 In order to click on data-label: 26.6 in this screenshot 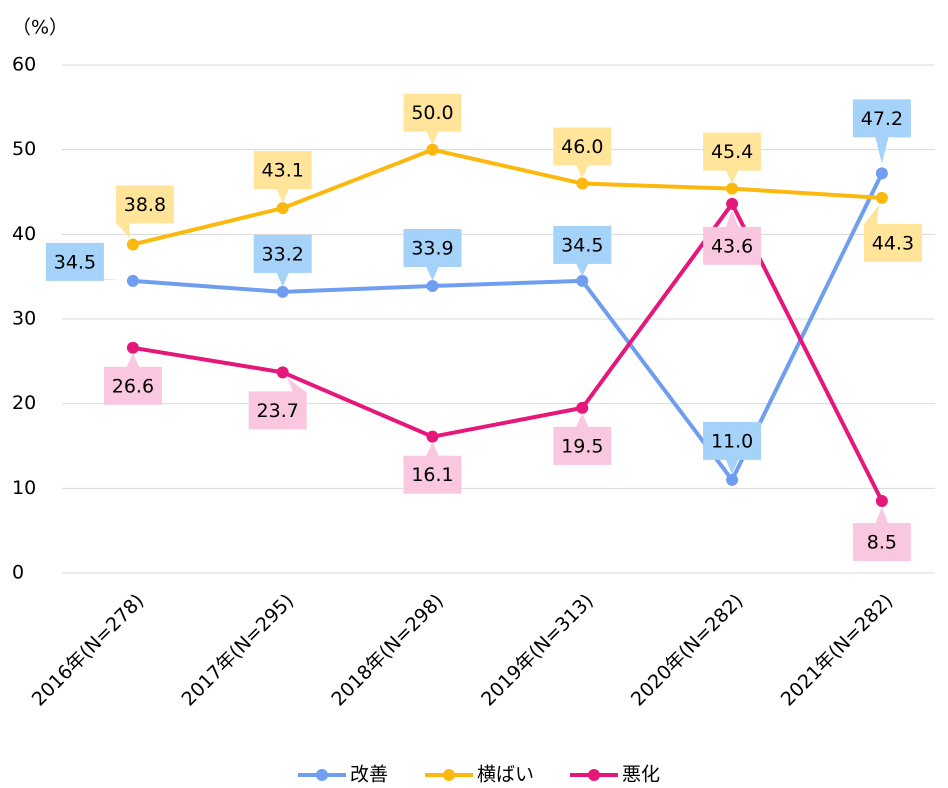, I will do `click(133, 386)`.